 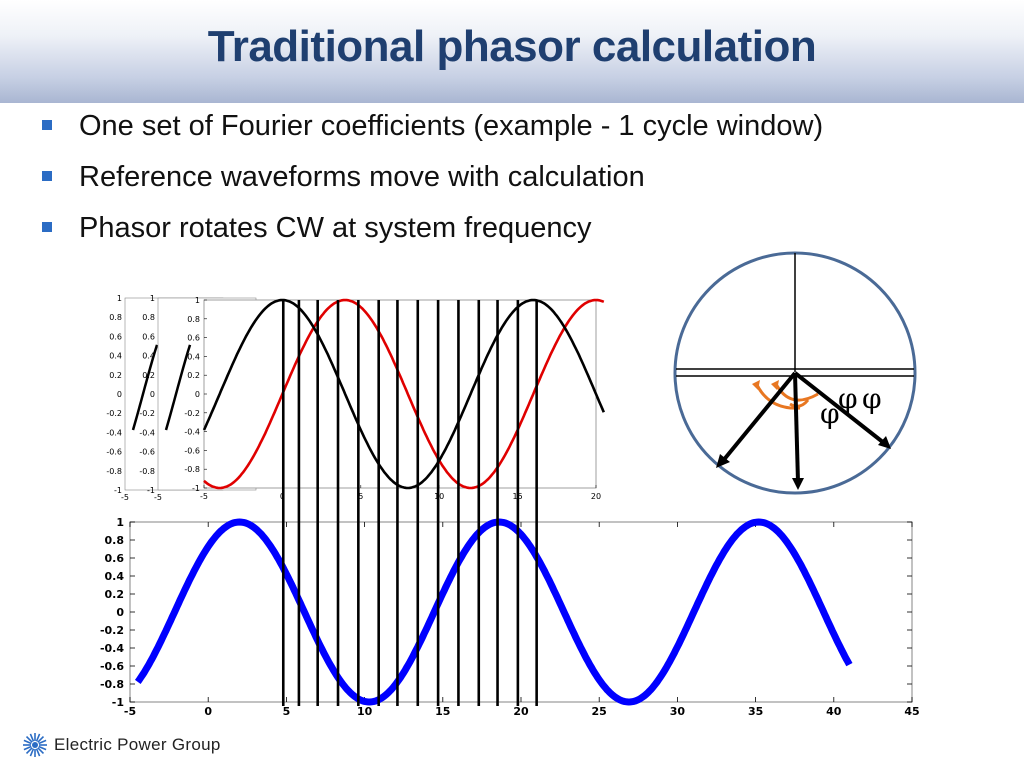 What do you see at coordinates (755, 711) in the screenshot?
I see `x-tick-label: 35` at bounding box center [755, 711].